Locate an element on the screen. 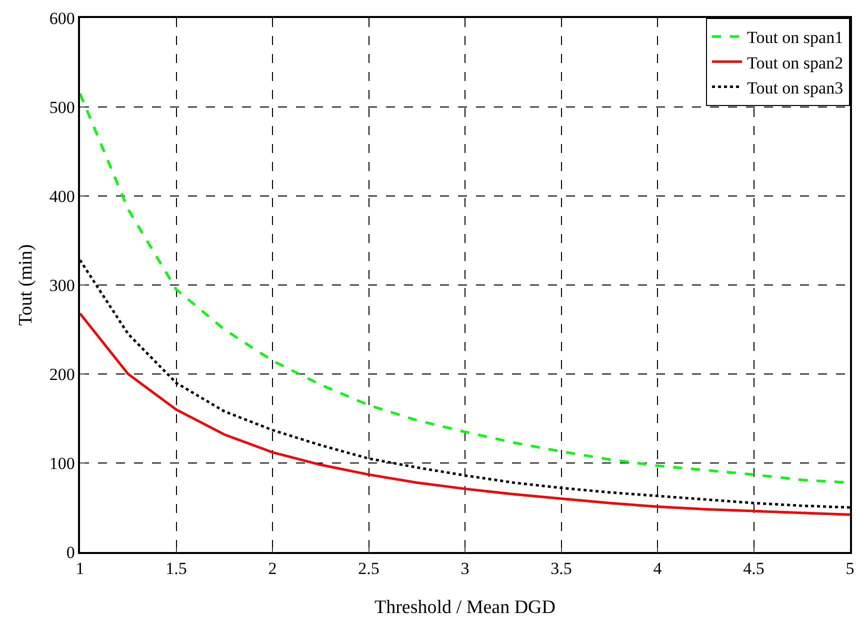 The image size is (858, 618). x-axis-title: Threshold / Mean DGD is located at coordinates (465, 607).